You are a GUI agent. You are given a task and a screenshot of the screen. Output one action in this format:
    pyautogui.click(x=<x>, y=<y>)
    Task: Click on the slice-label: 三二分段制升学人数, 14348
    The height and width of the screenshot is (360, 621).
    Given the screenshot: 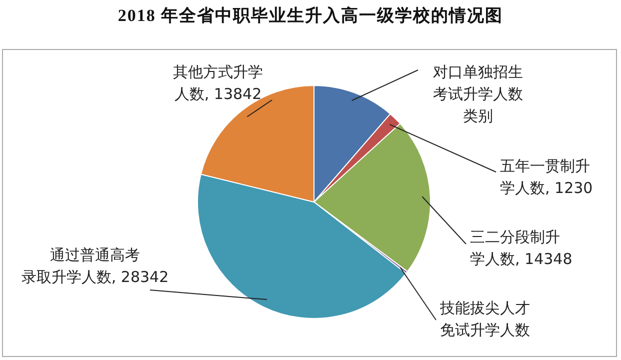 What is the action you would take?
    pyautogui.click(x=521, y=248)
    